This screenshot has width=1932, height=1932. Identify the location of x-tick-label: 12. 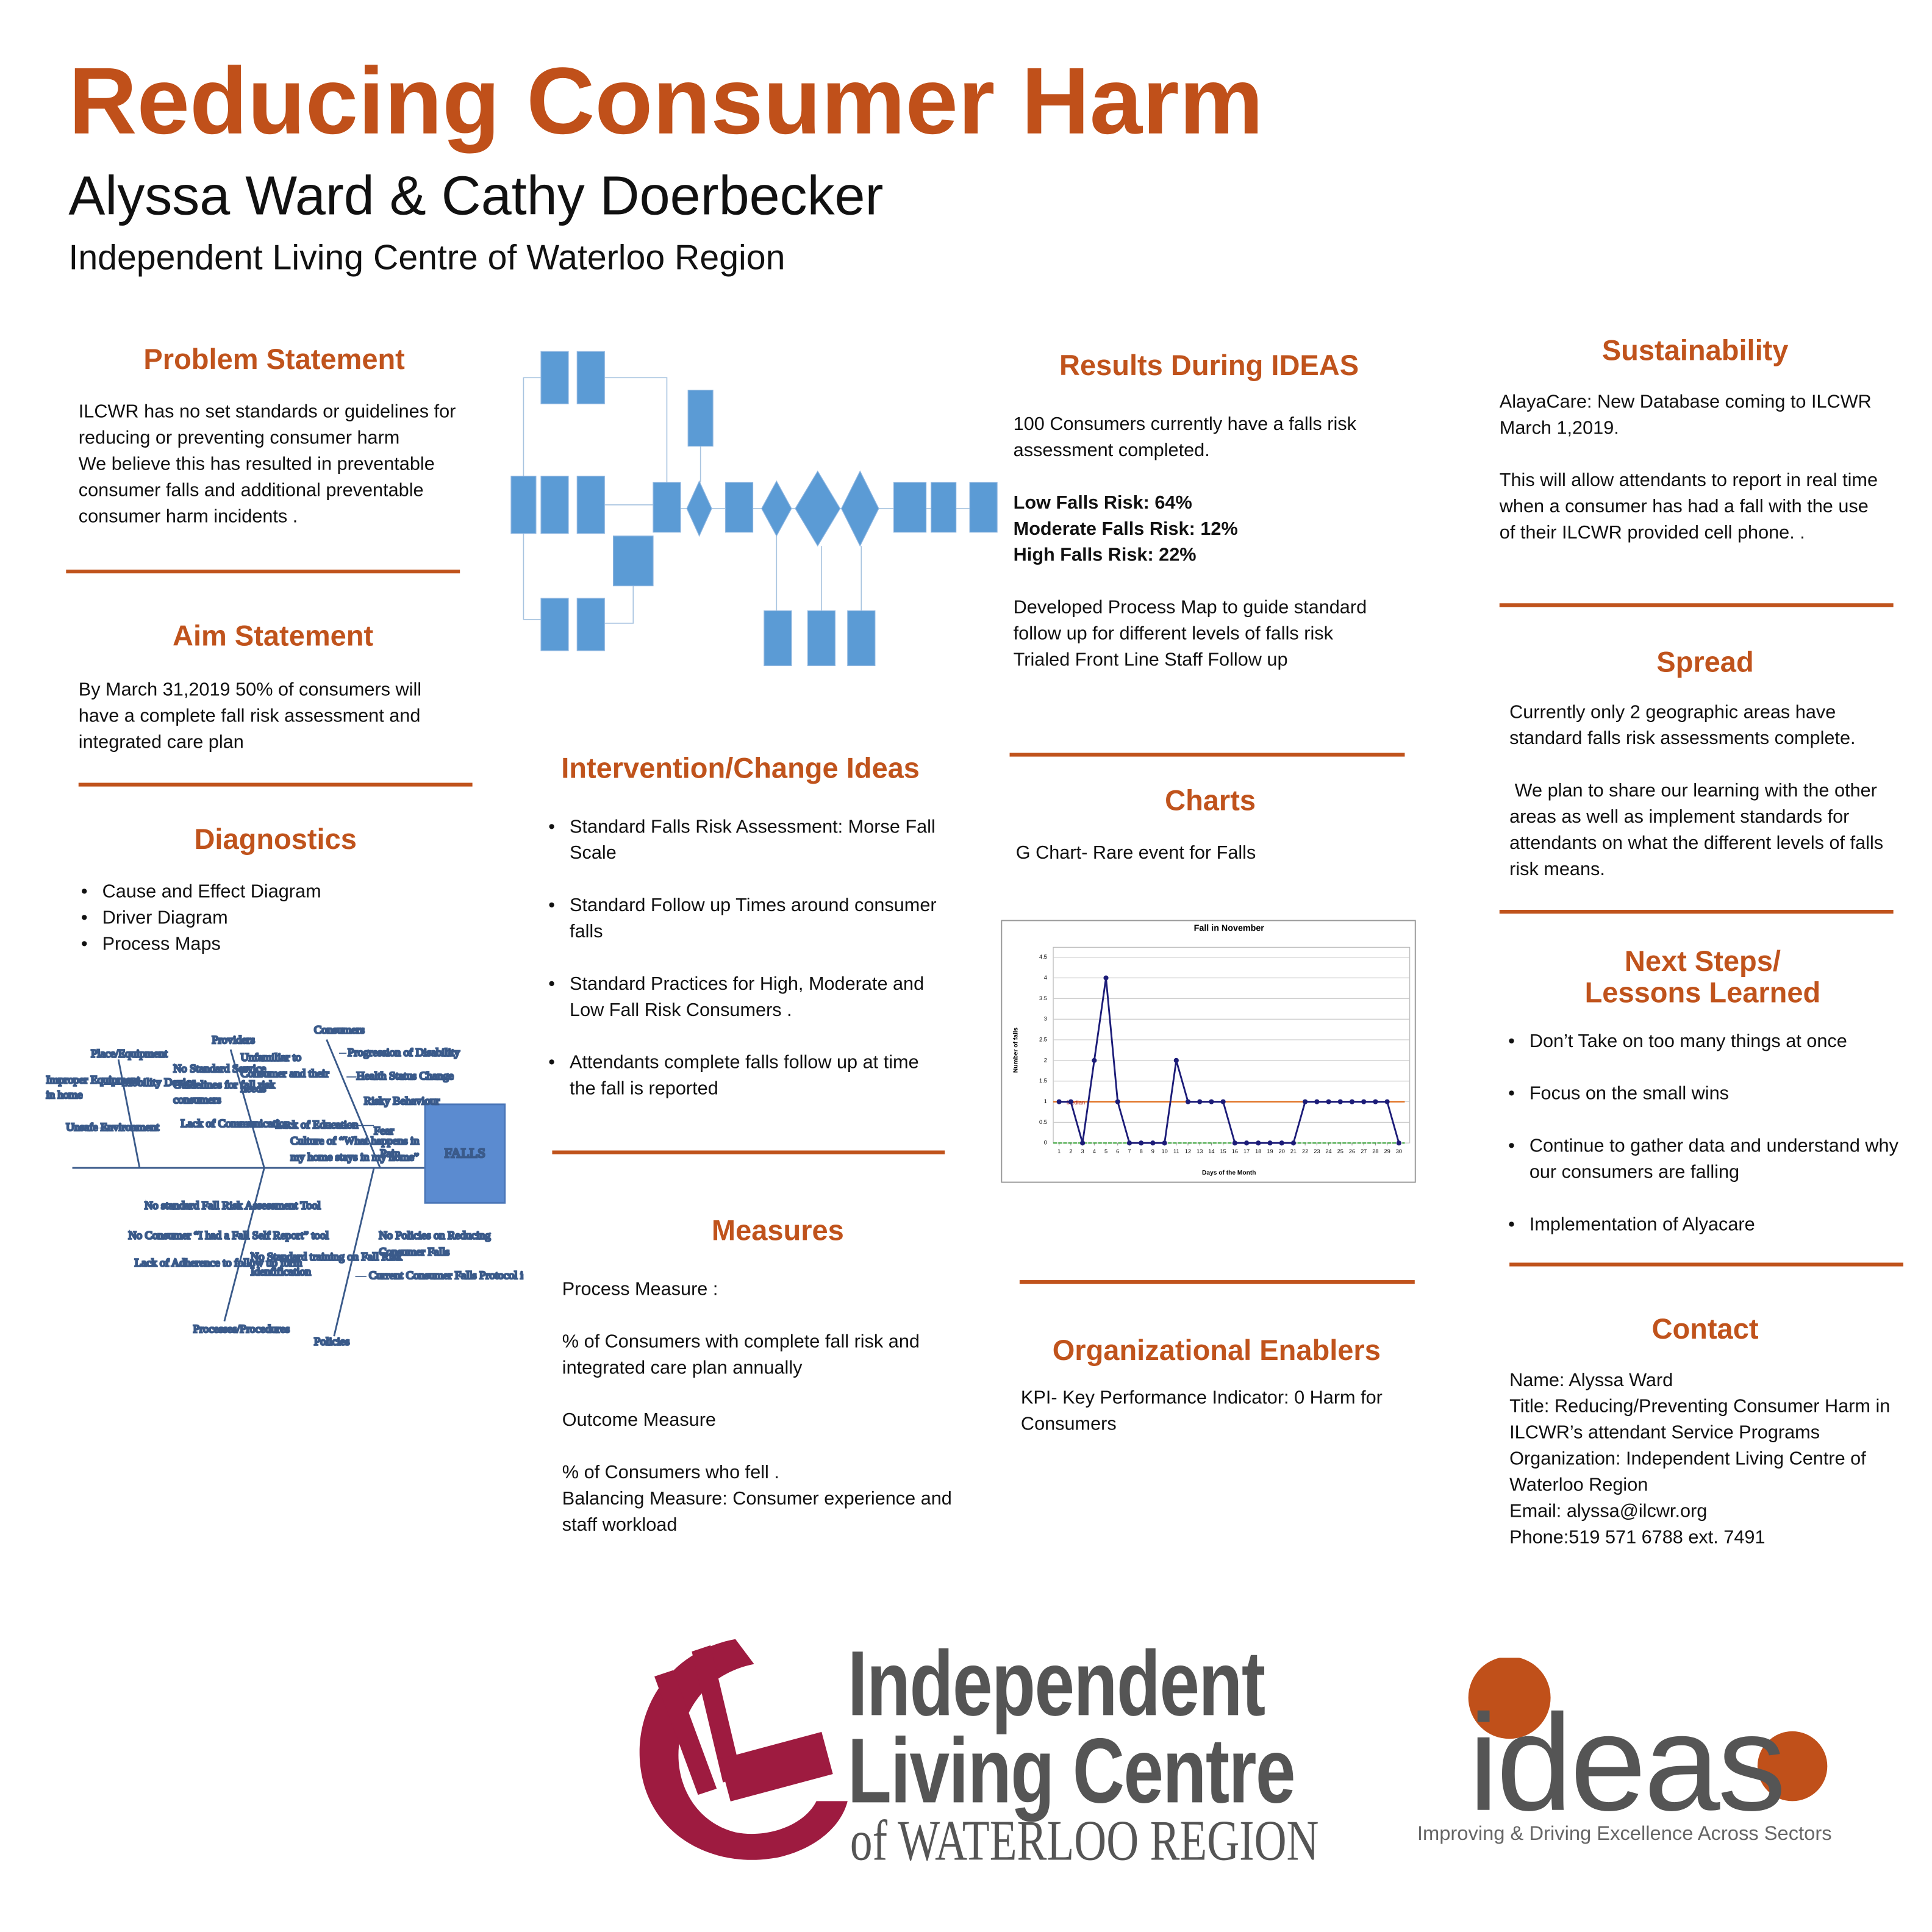
(1188, 1151).